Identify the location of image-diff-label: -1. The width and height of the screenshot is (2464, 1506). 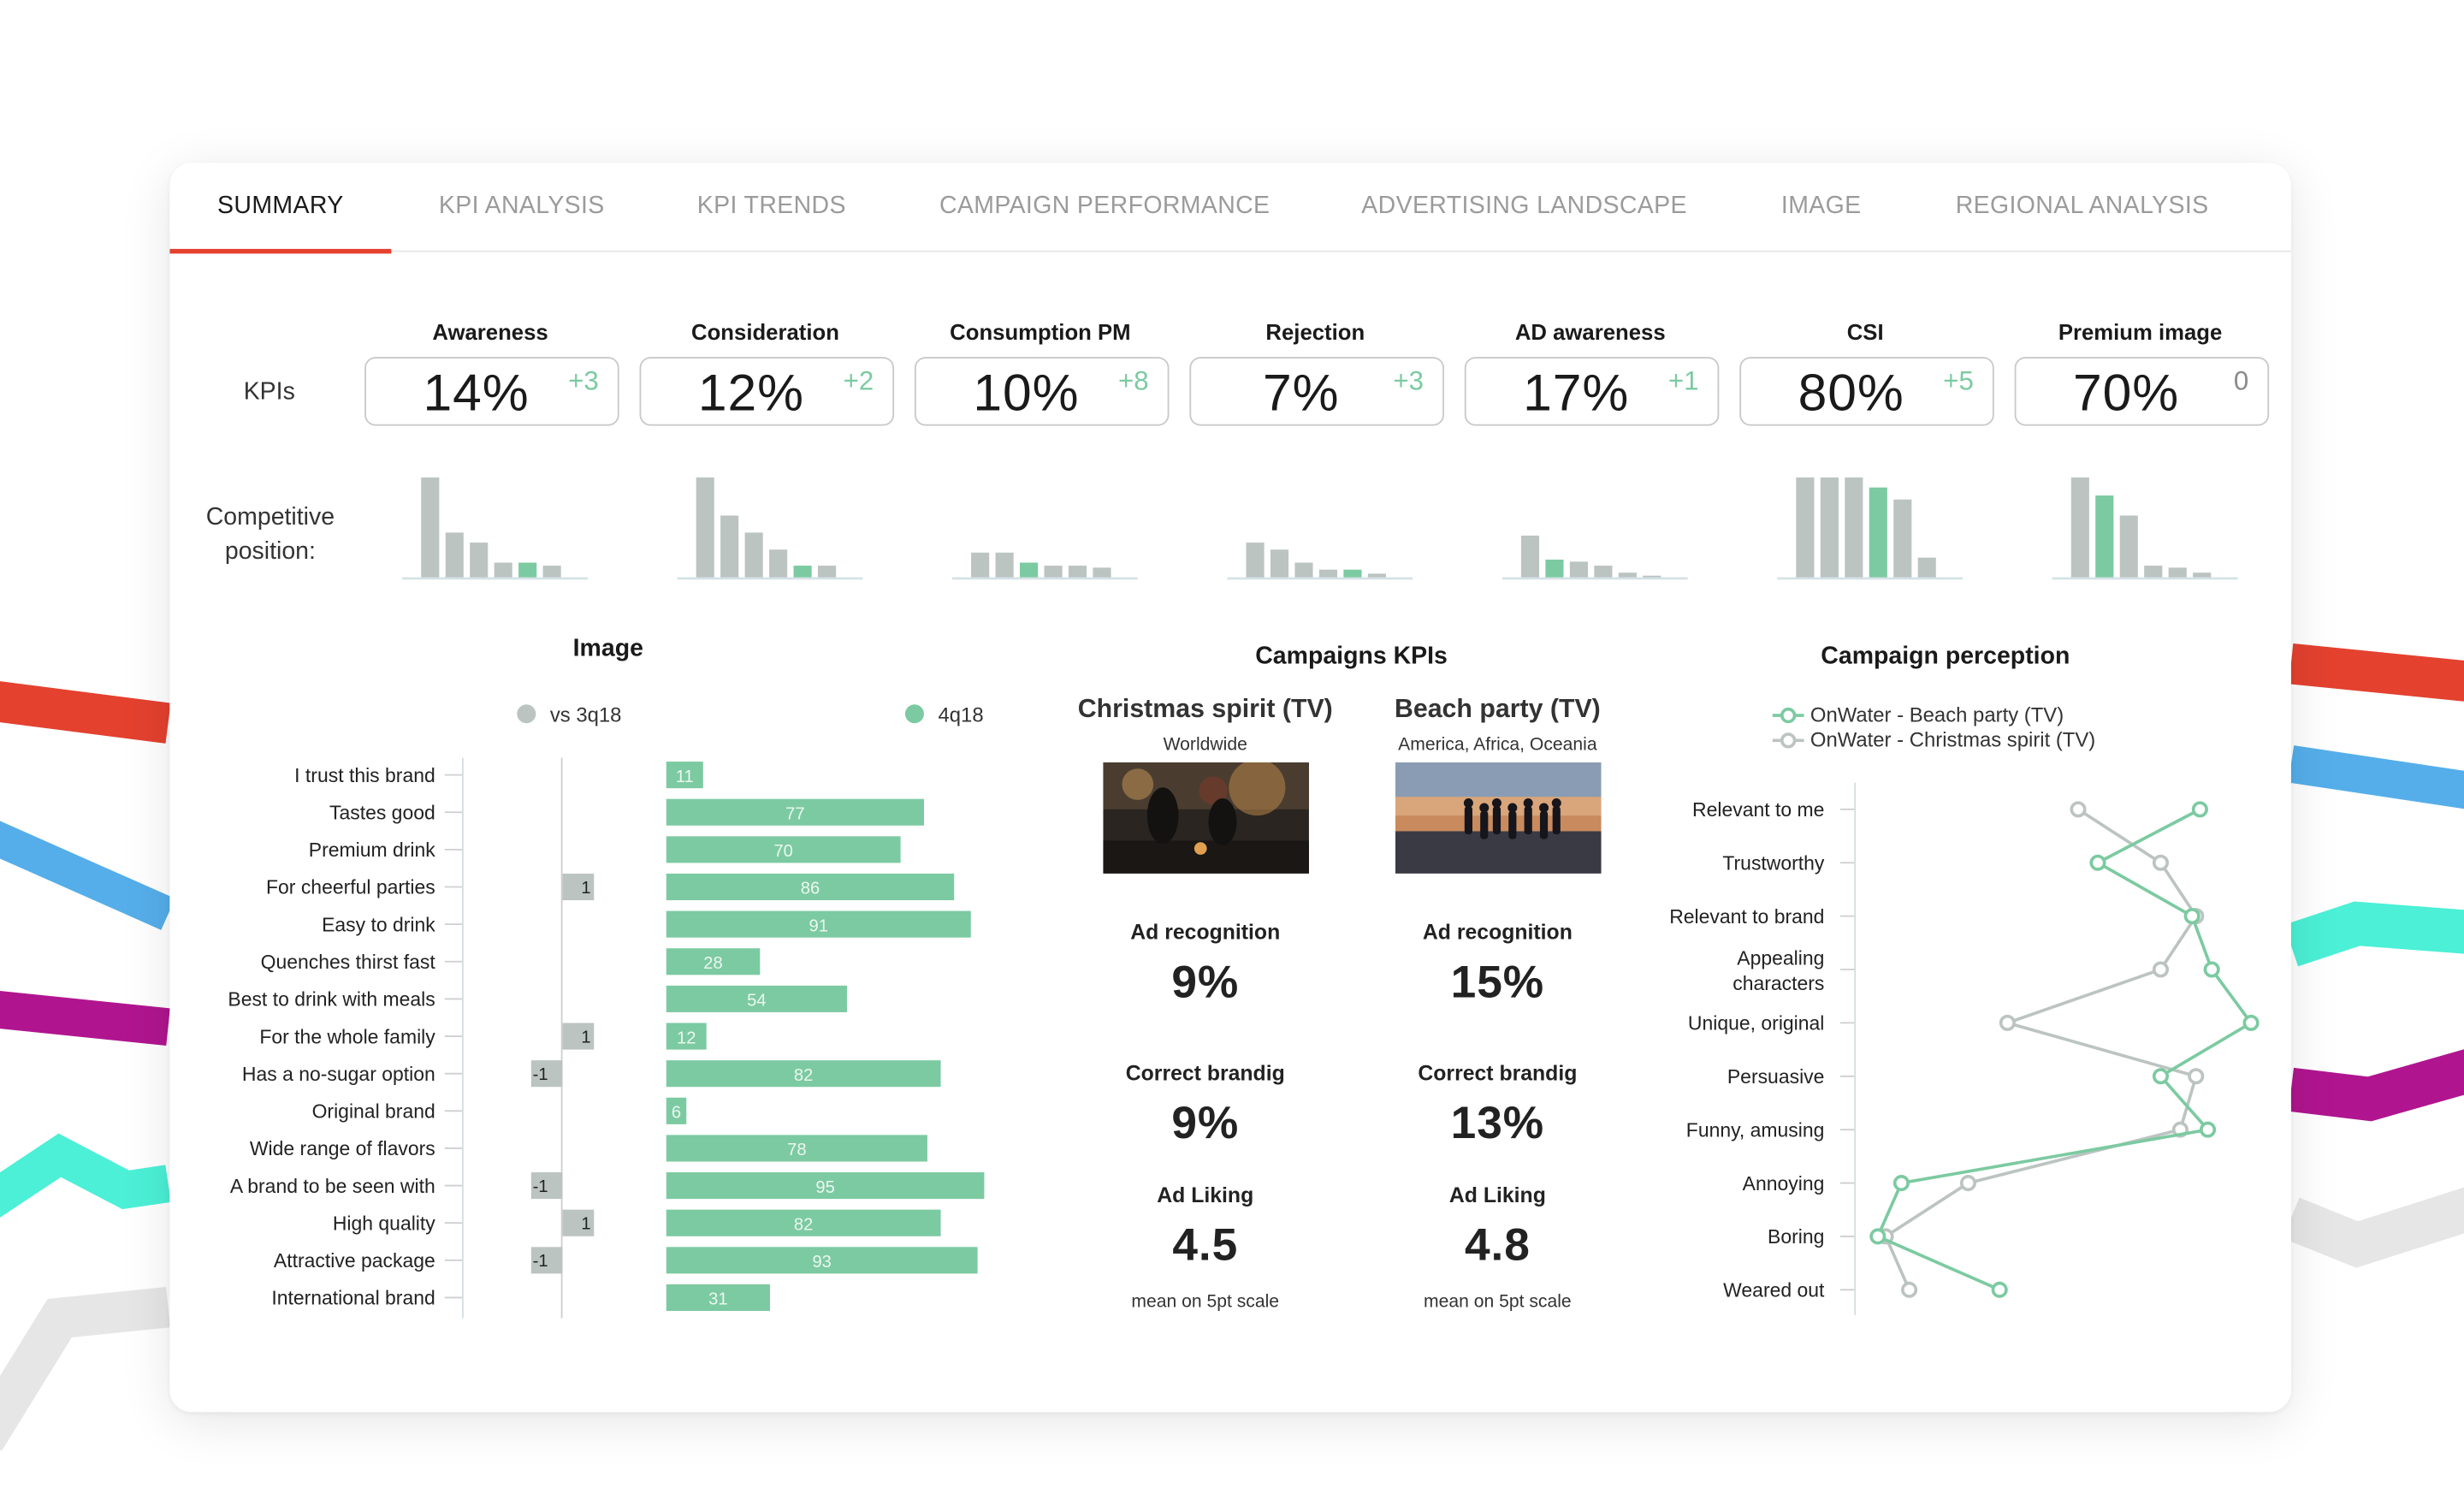
(540, 1074).